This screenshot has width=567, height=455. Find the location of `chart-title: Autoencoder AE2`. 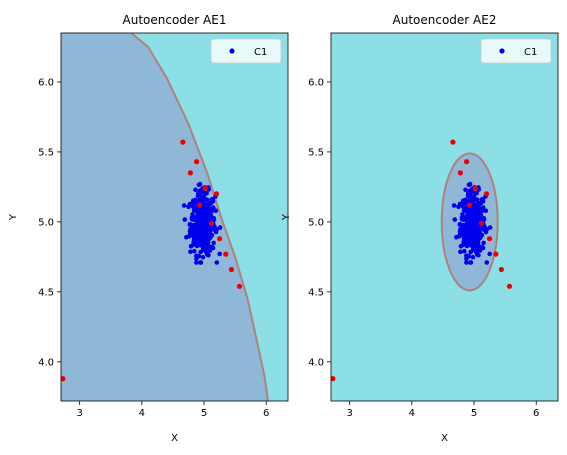

chart-title: Autoencoder AE2 is located at coordinates (445, 20).